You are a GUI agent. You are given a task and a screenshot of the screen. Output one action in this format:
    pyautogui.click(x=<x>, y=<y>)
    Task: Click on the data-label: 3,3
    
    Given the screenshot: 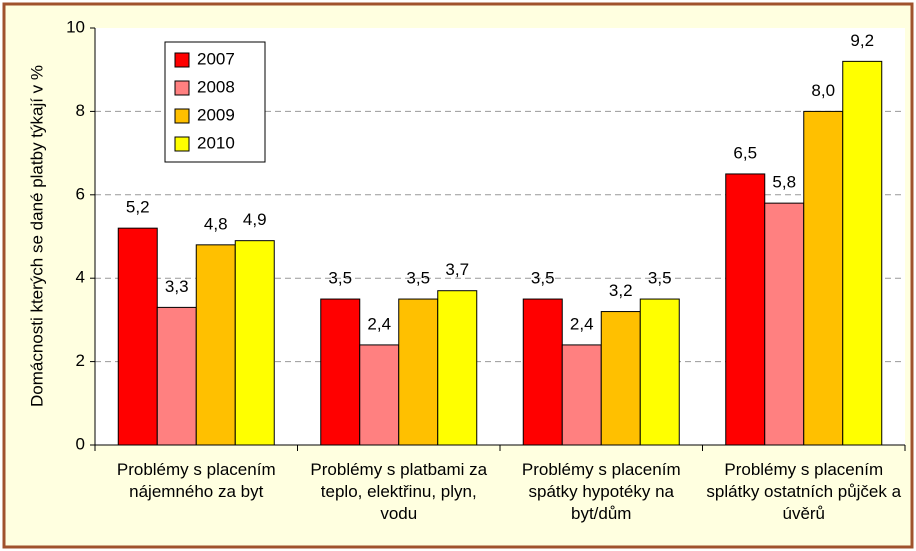 What is the action you would take?
    pyautogui.click(x=177, y=286)
    